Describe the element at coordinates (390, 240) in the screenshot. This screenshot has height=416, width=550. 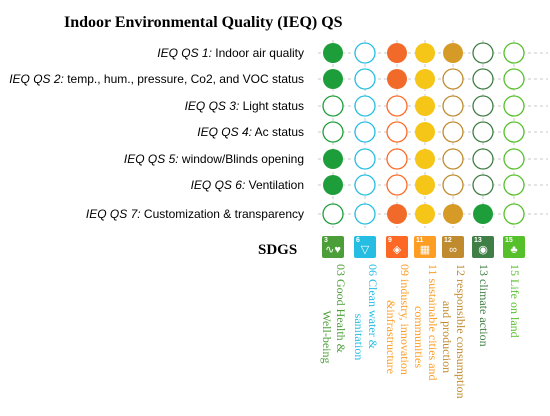
I see `sdg-number: 9` at that location.